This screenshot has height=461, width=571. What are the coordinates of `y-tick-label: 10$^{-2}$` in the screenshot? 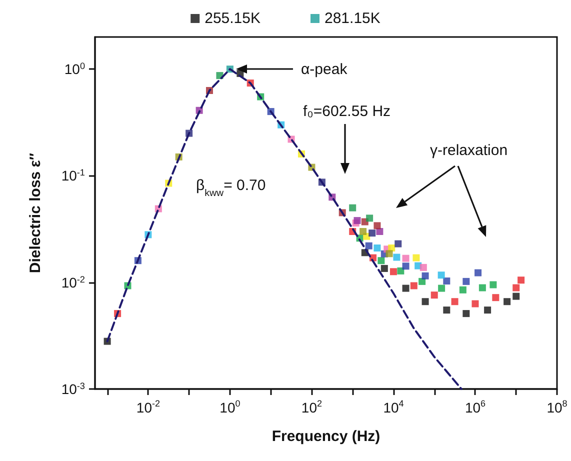 It's located at (73, 282).